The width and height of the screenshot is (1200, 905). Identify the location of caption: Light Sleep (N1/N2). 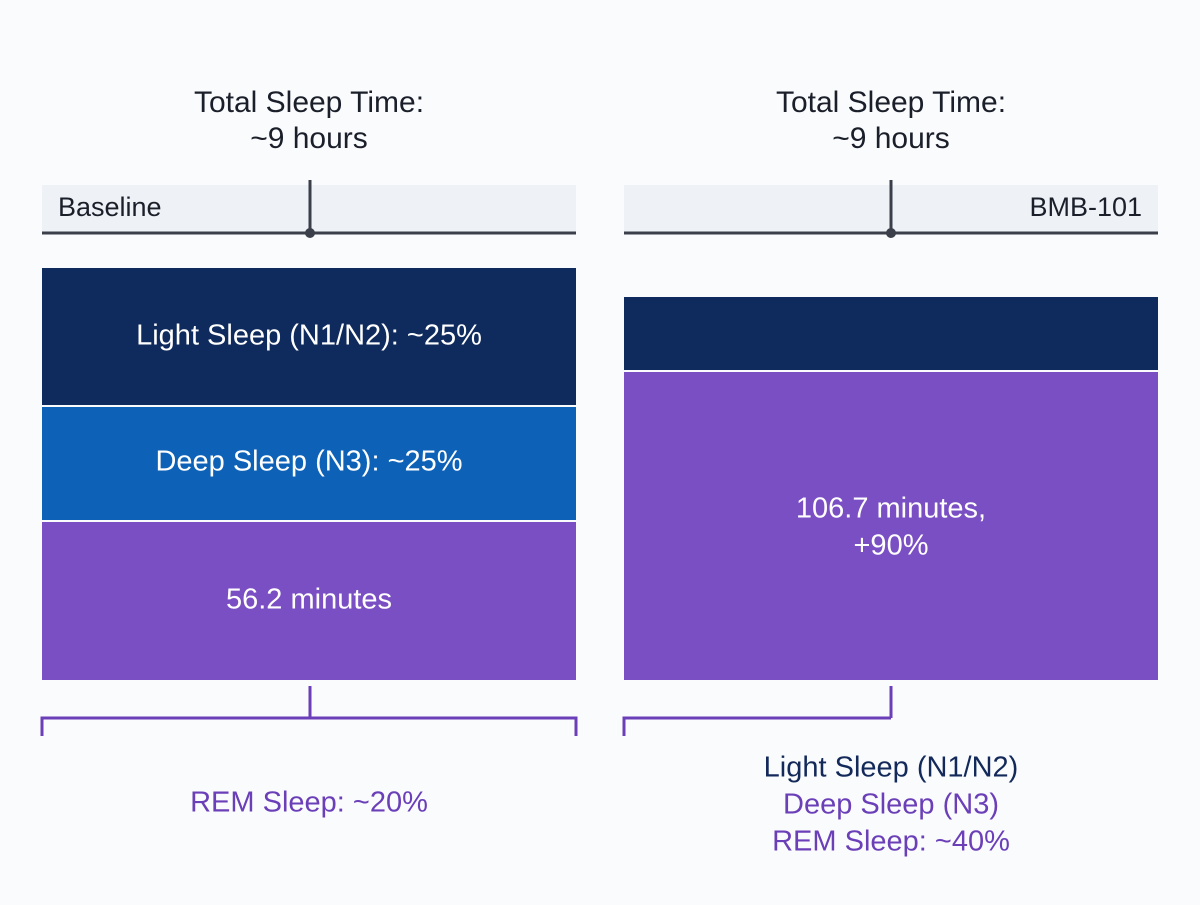
(891, 768).